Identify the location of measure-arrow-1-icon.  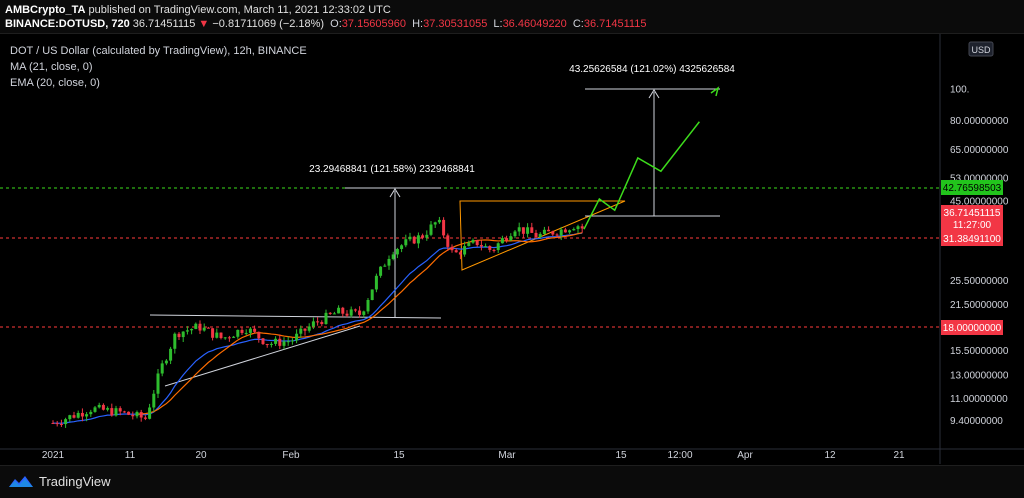
(395, 193).